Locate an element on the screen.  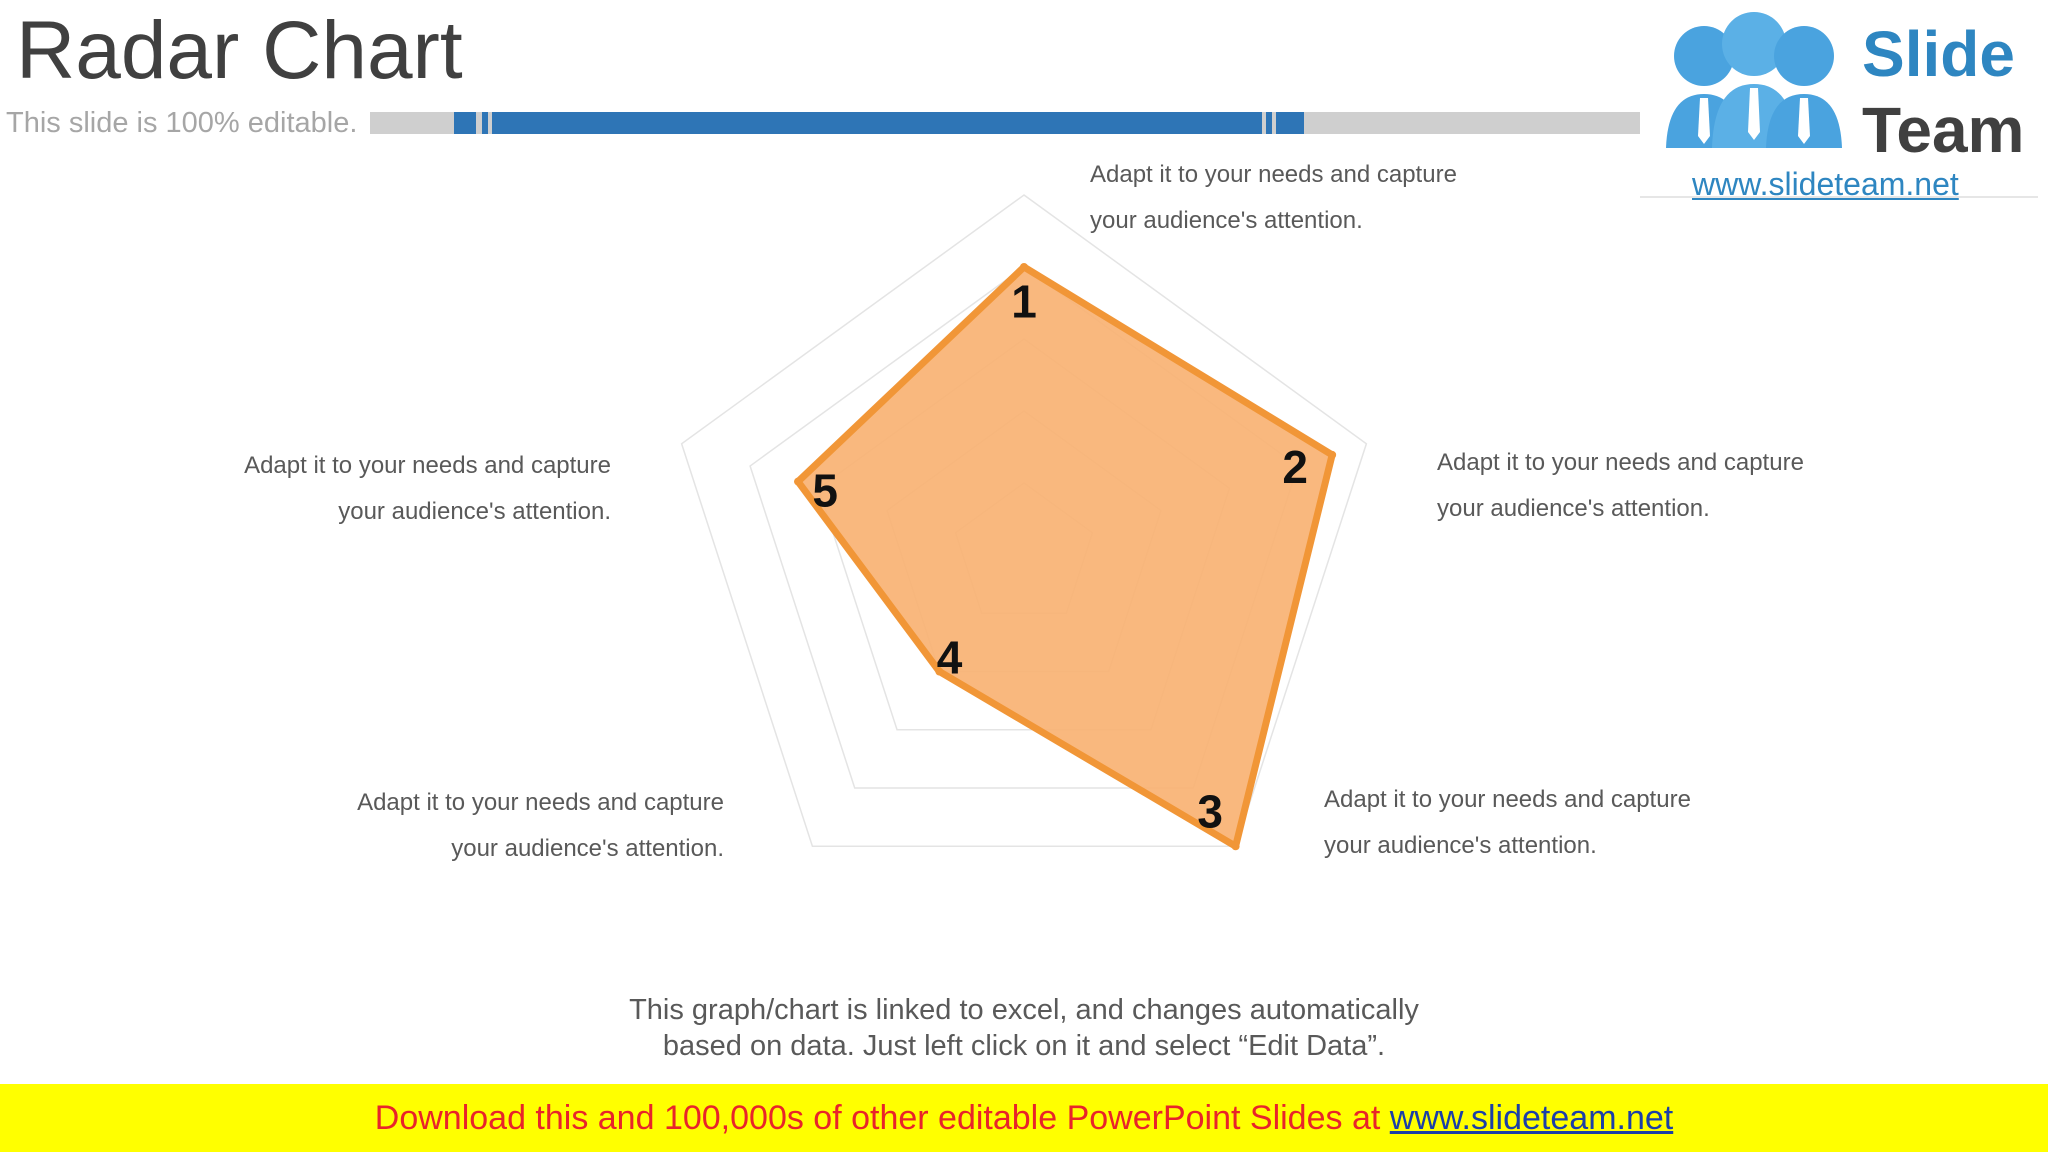
series-area is located at coordinates (1065, 556).